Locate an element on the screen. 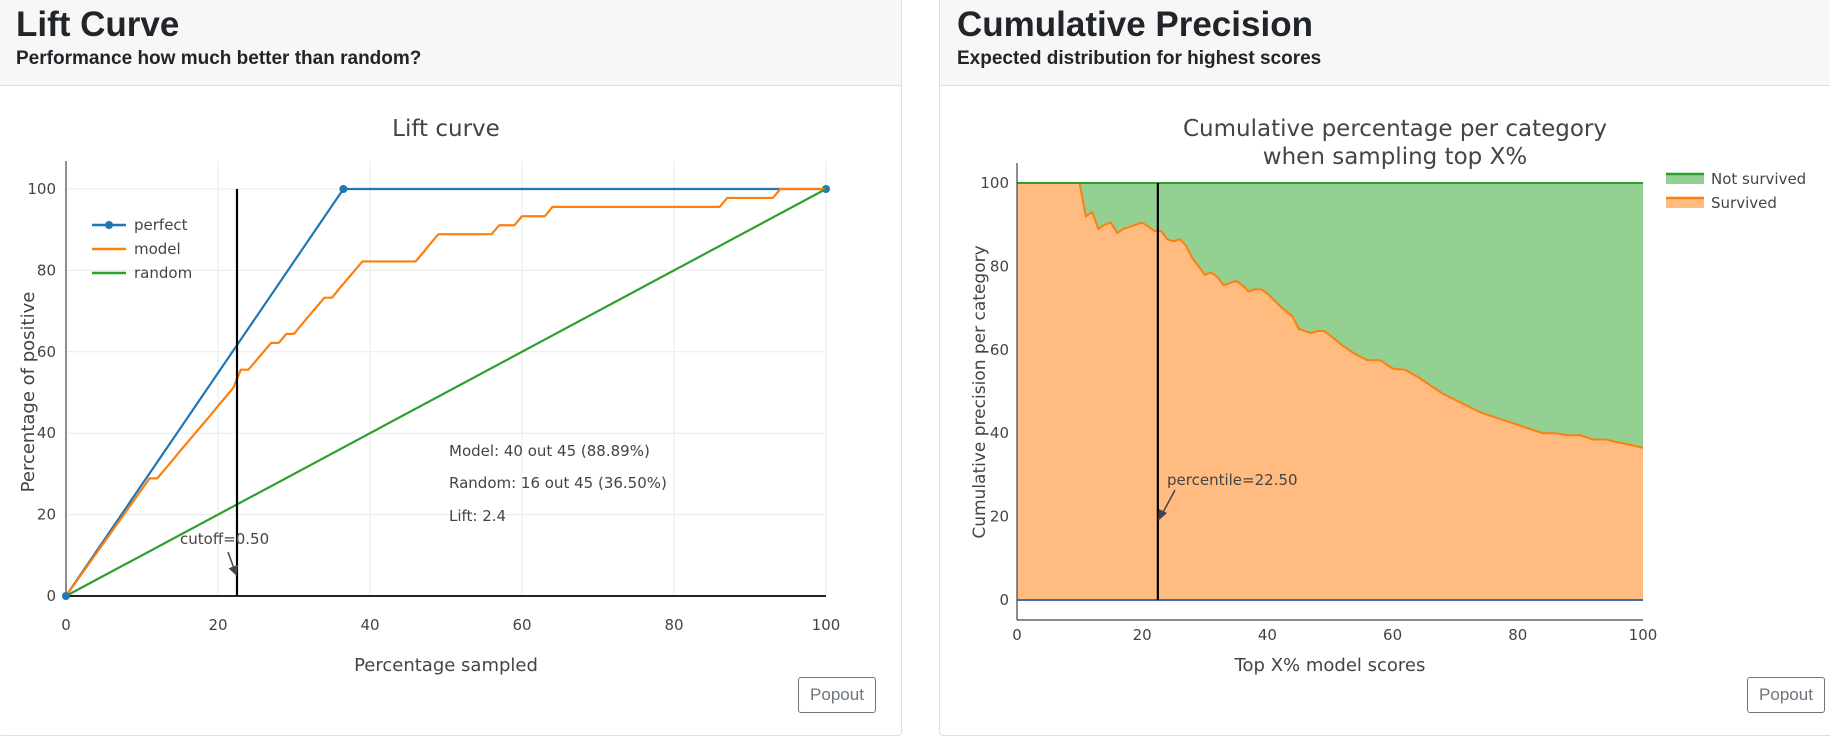 The height and width of the screenshot is (736, 1830). cum-legend: Not survived Survived is located at coordinates (1736, 191).